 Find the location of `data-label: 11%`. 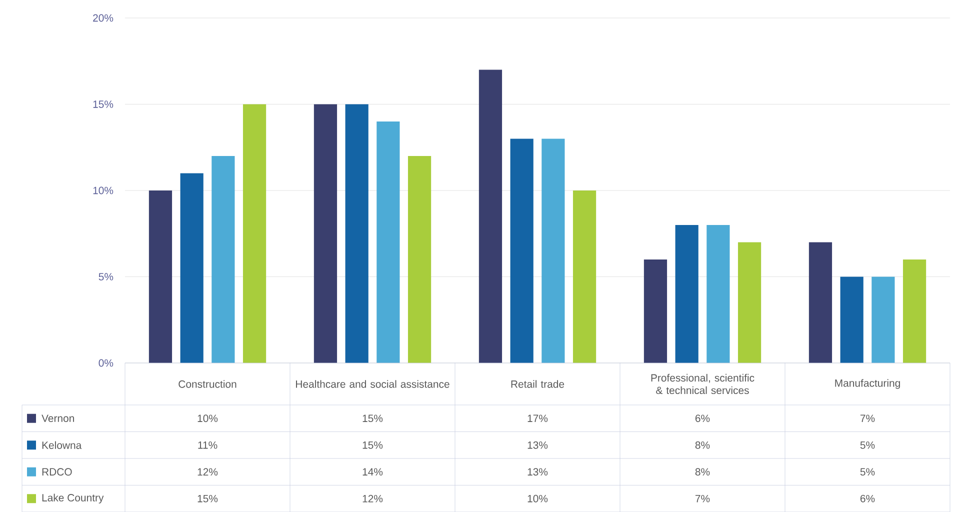

data-label: 11% is located at coordinates (208, 445).